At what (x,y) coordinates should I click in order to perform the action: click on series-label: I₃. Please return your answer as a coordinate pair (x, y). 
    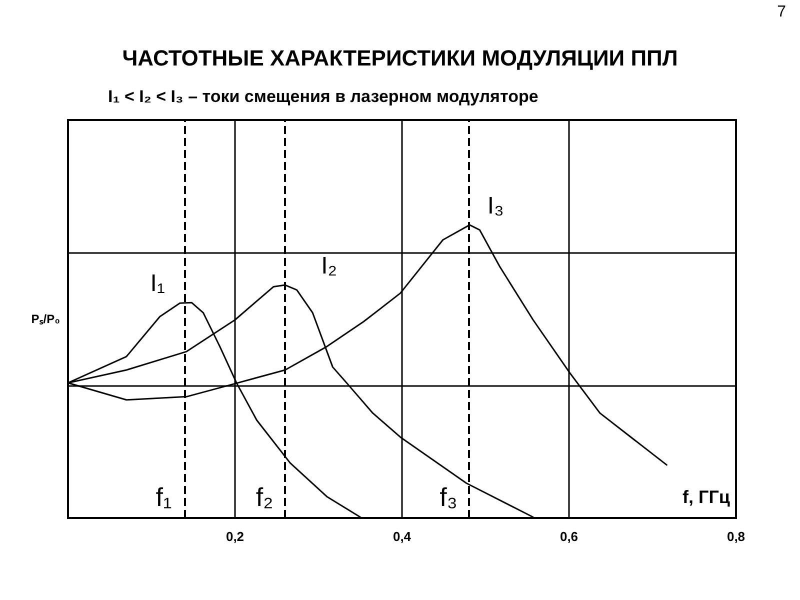
    Looking at the image, I should click on (495, 206).